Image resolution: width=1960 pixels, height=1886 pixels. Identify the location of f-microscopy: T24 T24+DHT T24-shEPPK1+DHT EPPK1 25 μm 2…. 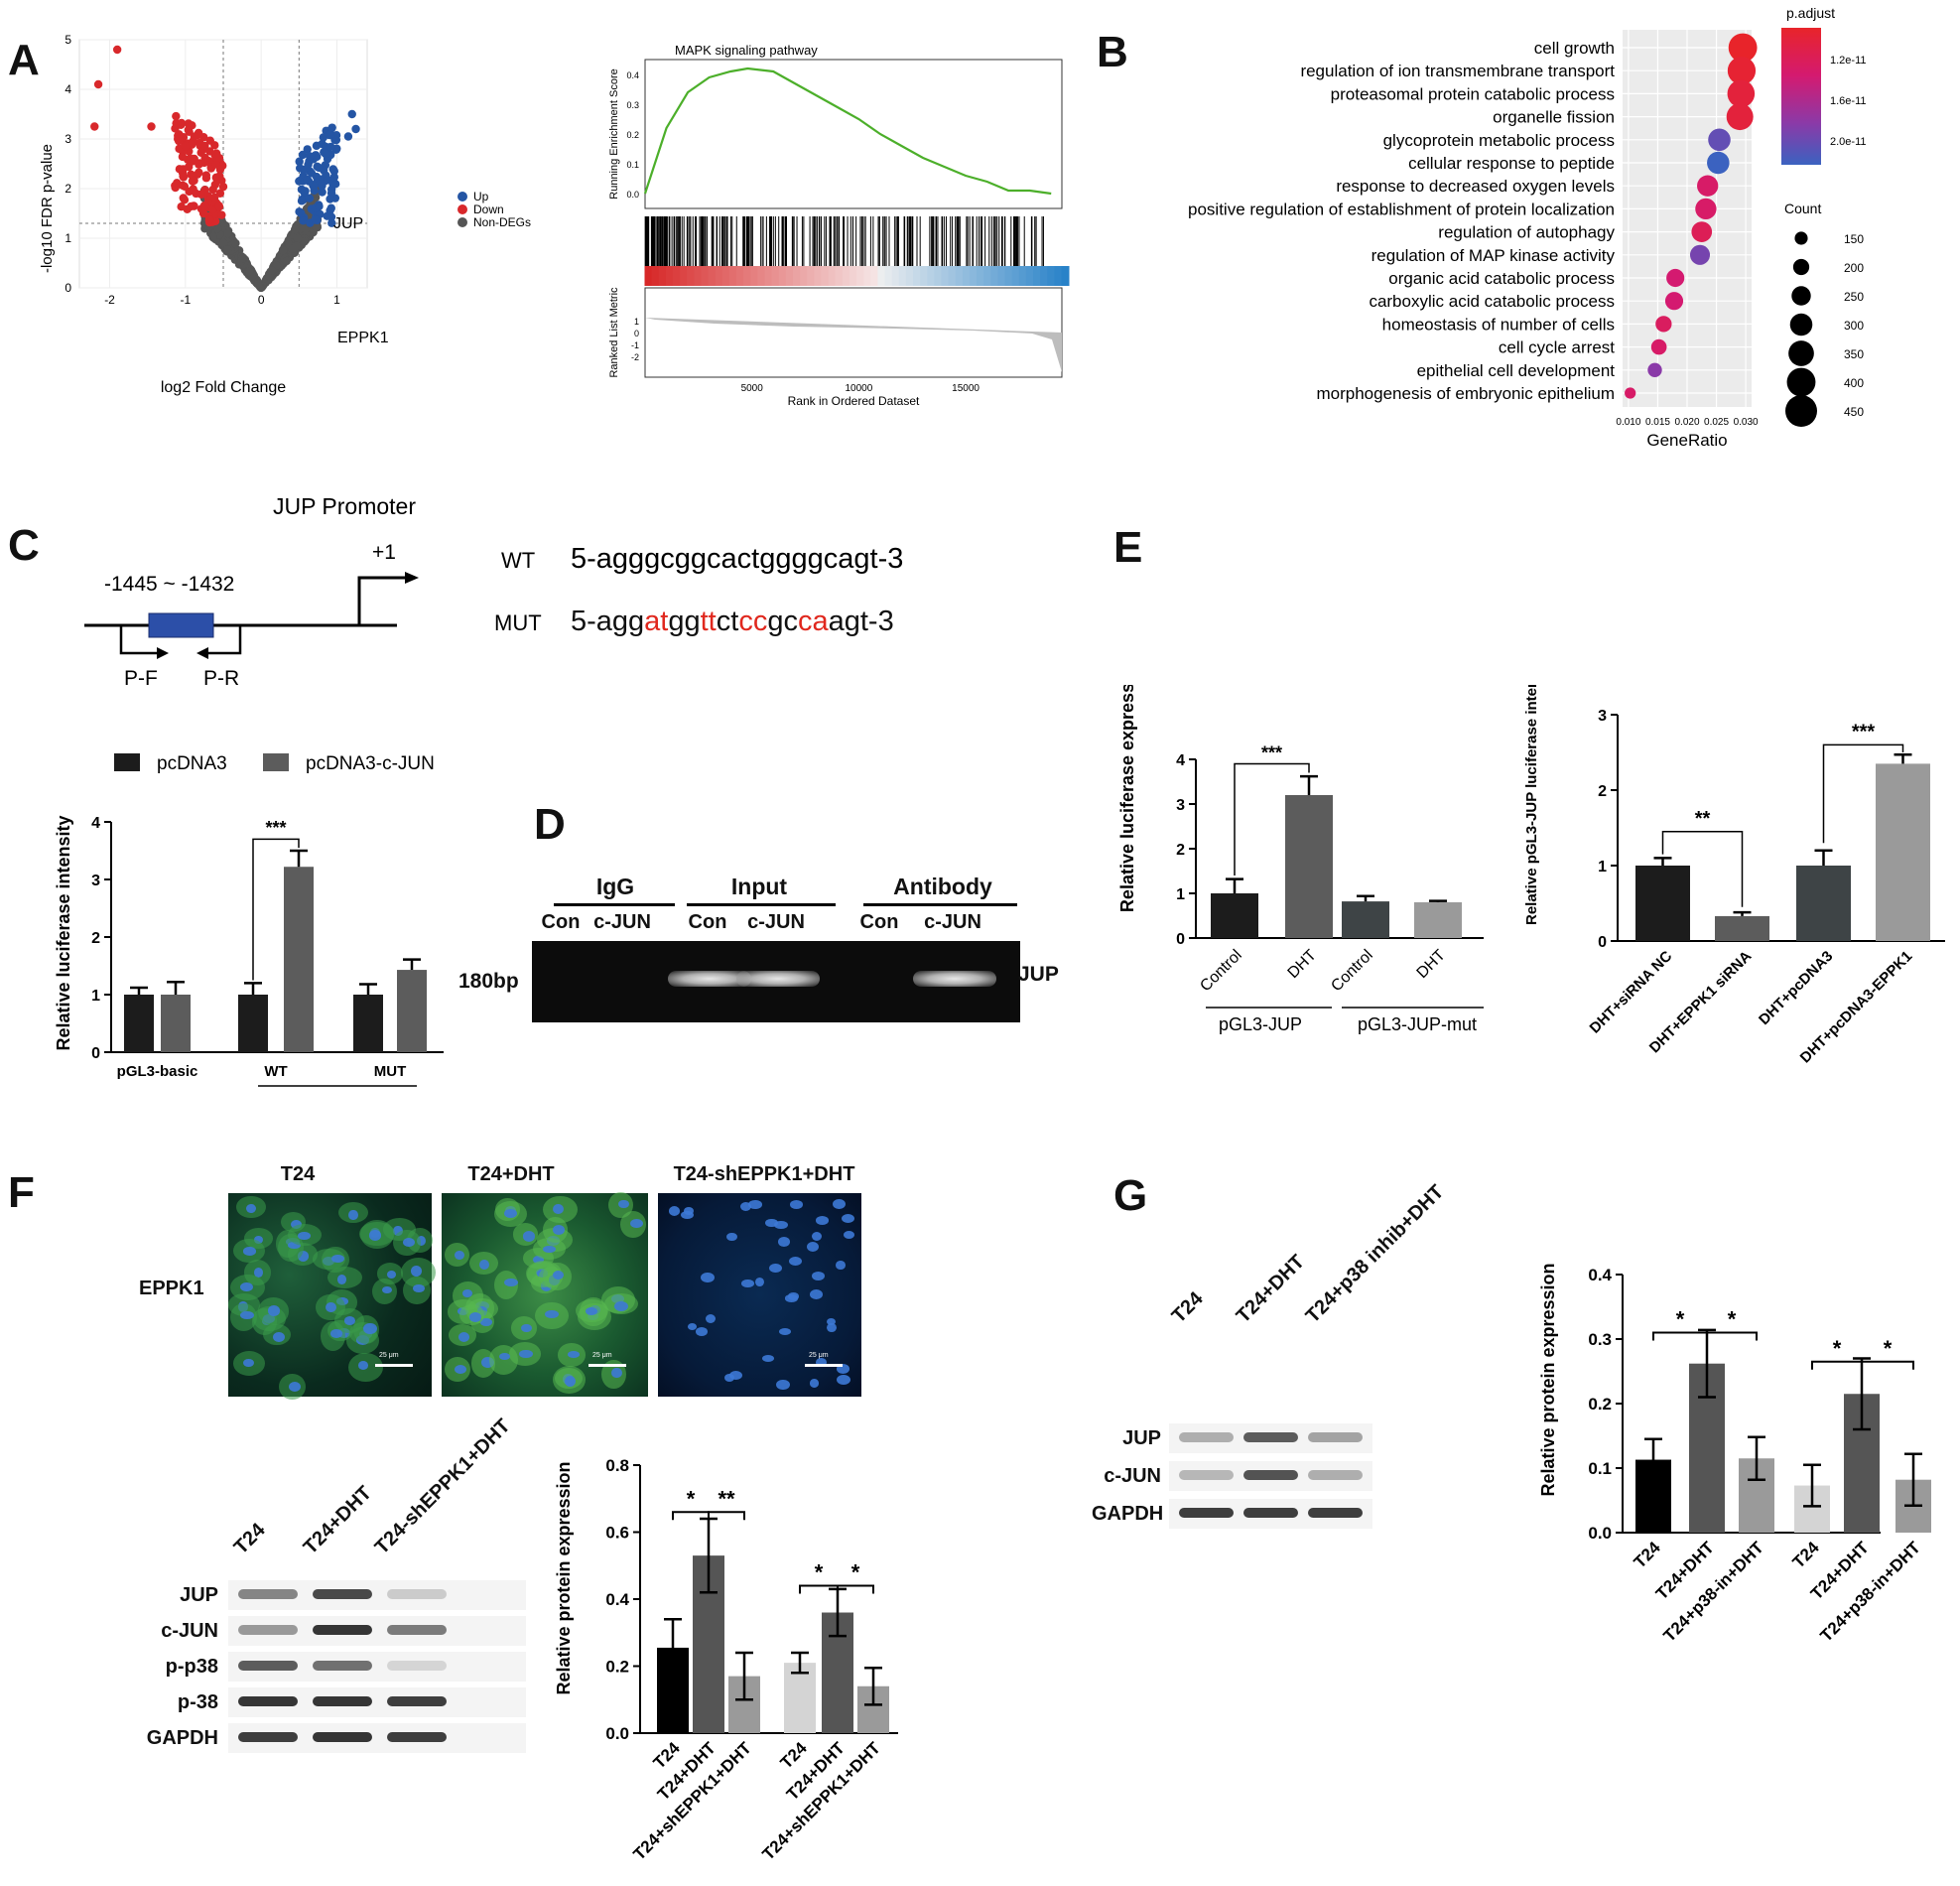
(506, 1282).